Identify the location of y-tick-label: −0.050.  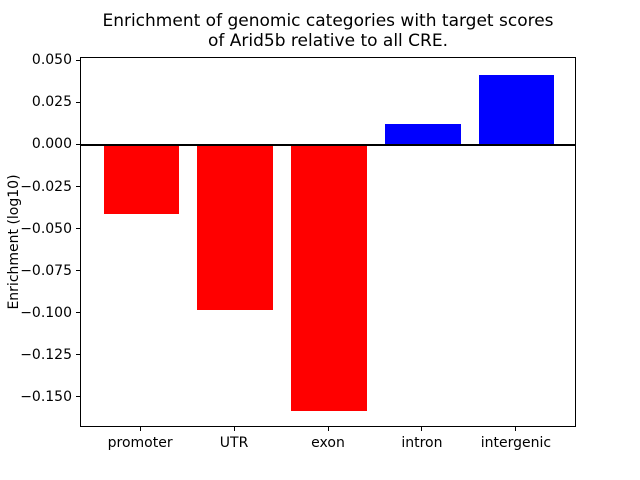
(46, 228).